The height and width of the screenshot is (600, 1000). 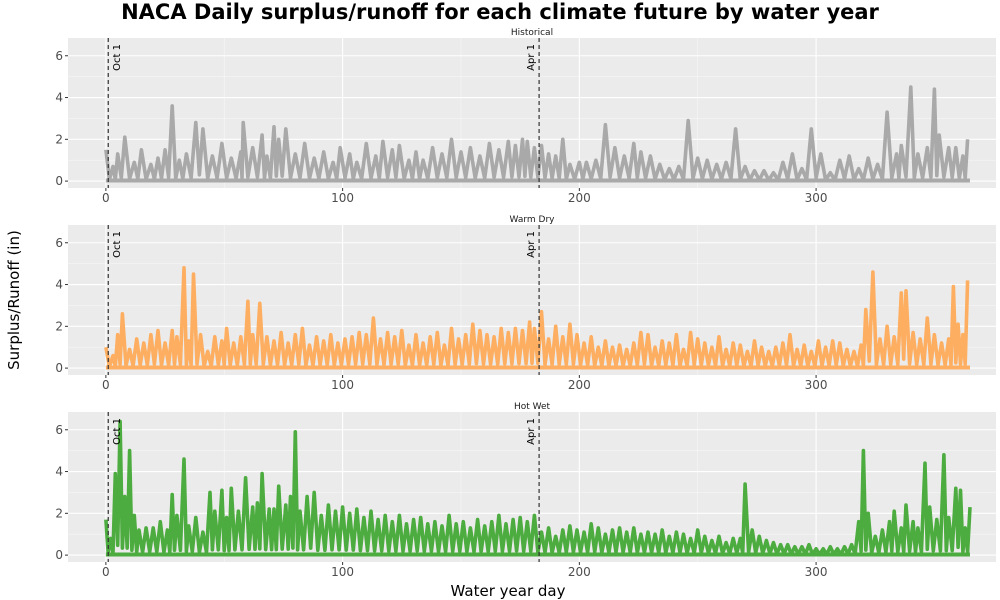 I want to click on series-line-historical, so click(x=537, y=133).